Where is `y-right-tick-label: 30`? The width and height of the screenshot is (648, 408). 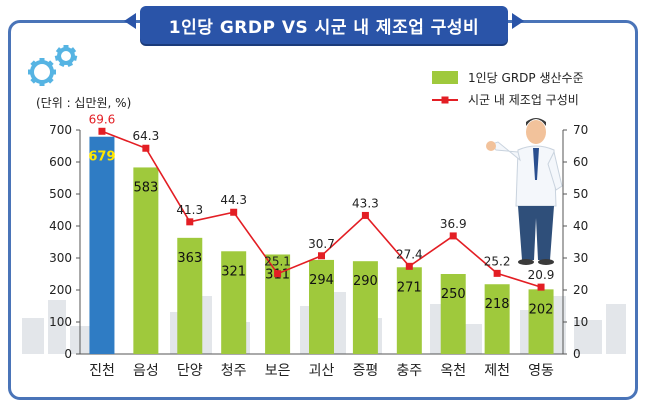
y-right-tick-label: 30 is located at coordinates (580, 258).